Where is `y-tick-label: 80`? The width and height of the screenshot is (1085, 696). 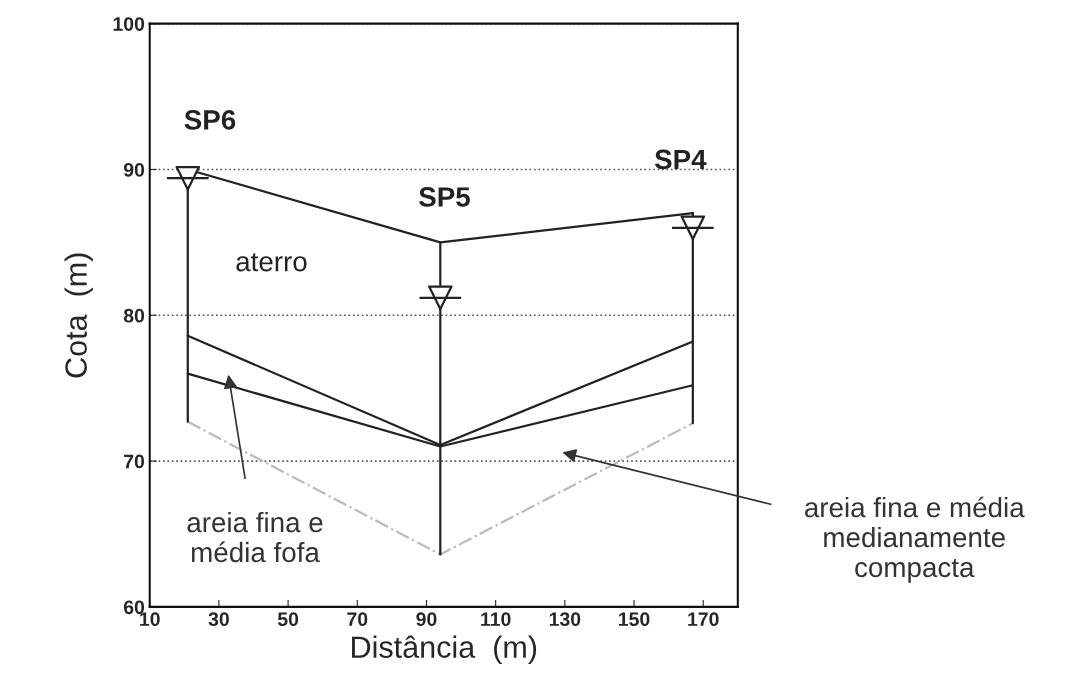
y-tick-label: 80 is located at coordinates (134, 315).